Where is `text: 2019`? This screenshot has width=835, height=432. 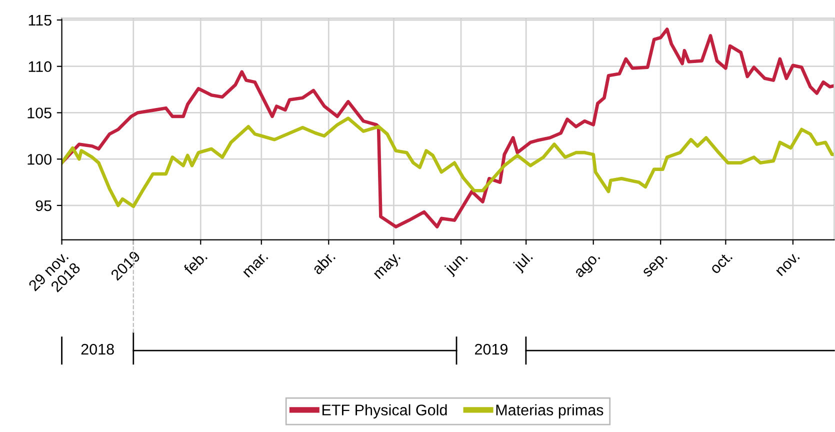 text: 2019 is located at coordinates (491, 349).